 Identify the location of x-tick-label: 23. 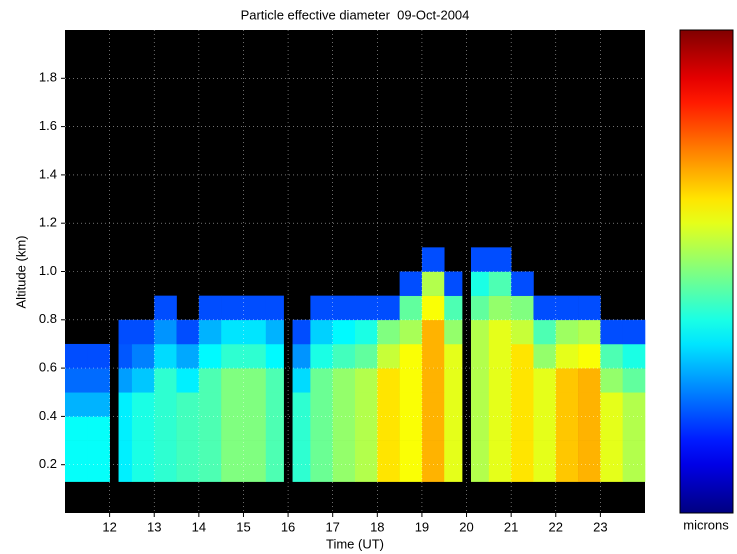
(600, 526).